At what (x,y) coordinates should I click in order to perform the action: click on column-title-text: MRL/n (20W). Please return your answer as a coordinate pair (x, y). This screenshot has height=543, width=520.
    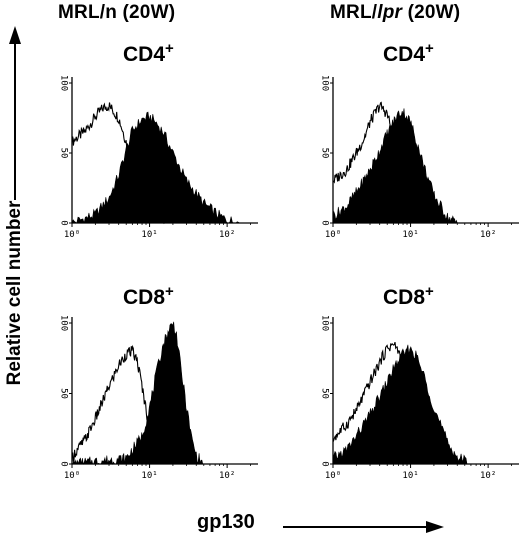
    Looking at the image, I should click on (117, 12).